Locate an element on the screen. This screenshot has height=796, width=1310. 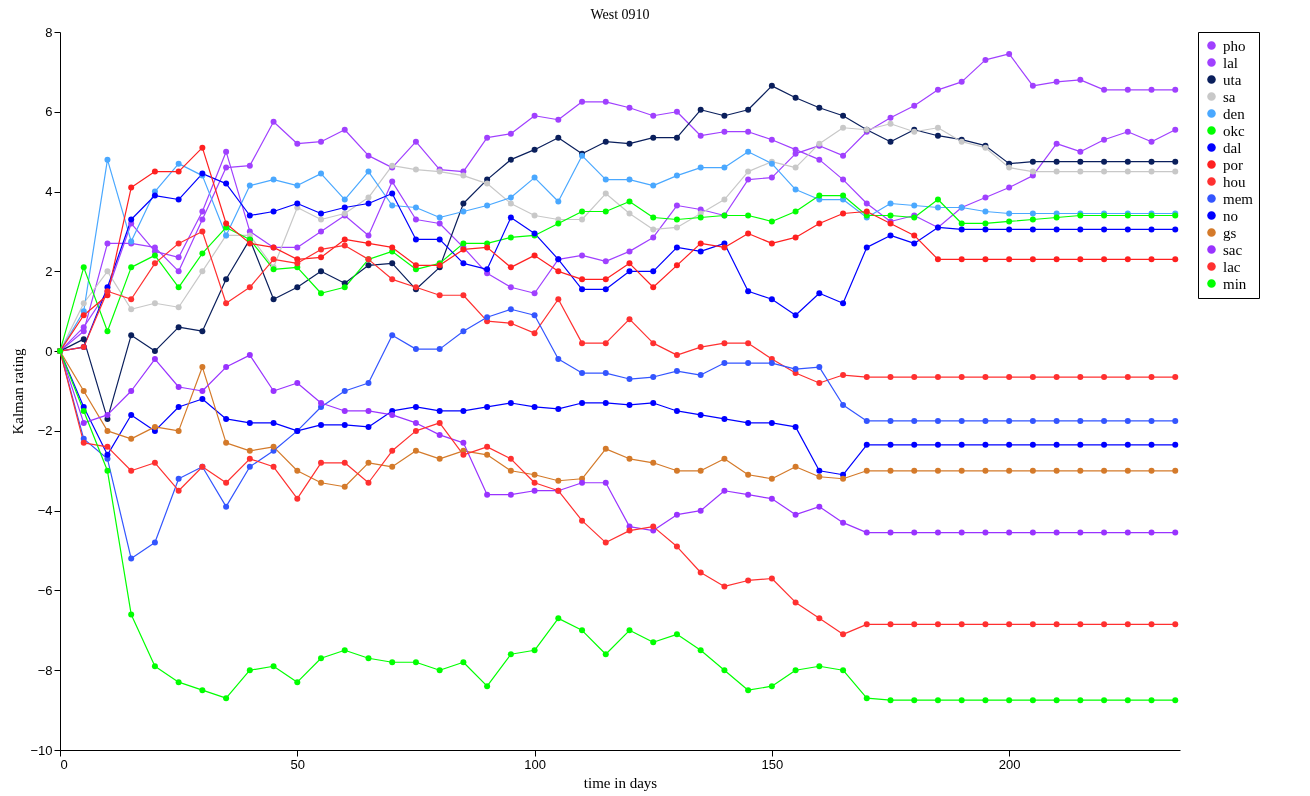
legend-label: den is located at coordinates (1234, 113).